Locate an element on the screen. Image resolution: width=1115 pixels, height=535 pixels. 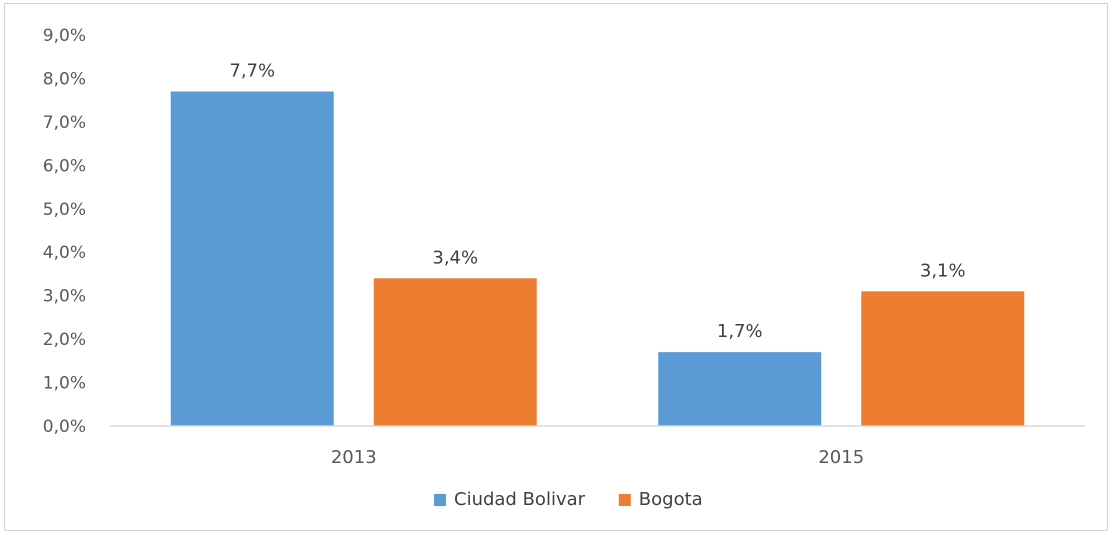
data-label: 1,7% is located at coordinates (740, 331).